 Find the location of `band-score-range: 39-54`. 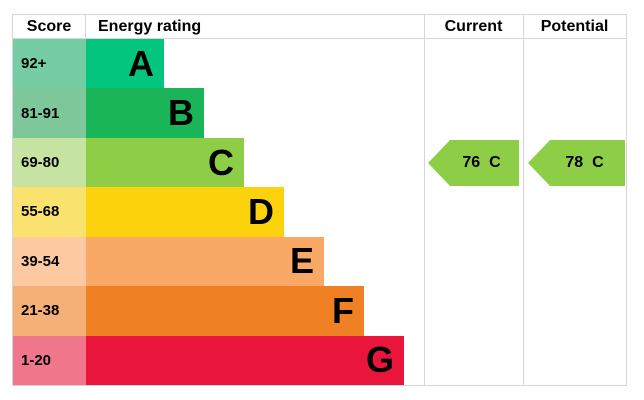

band-score-range: 39-54 is located at coordinates (49, 261).